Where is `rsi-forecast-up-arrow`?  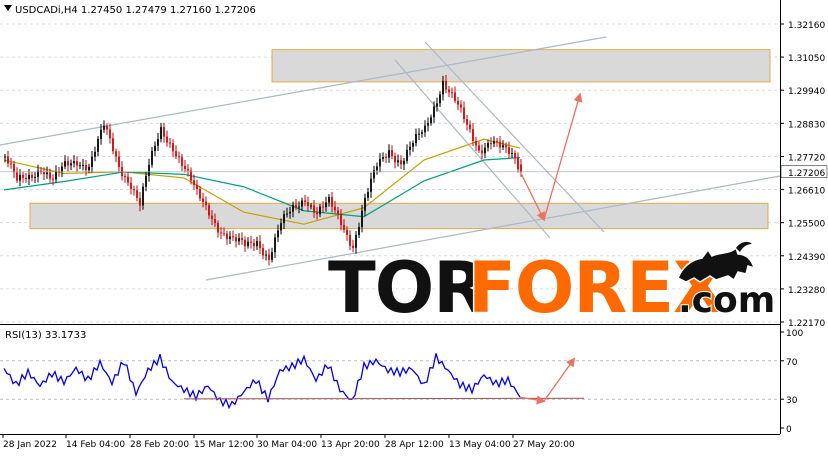
rsi-forecast-up-arrow is located at coordinates (559, 379).